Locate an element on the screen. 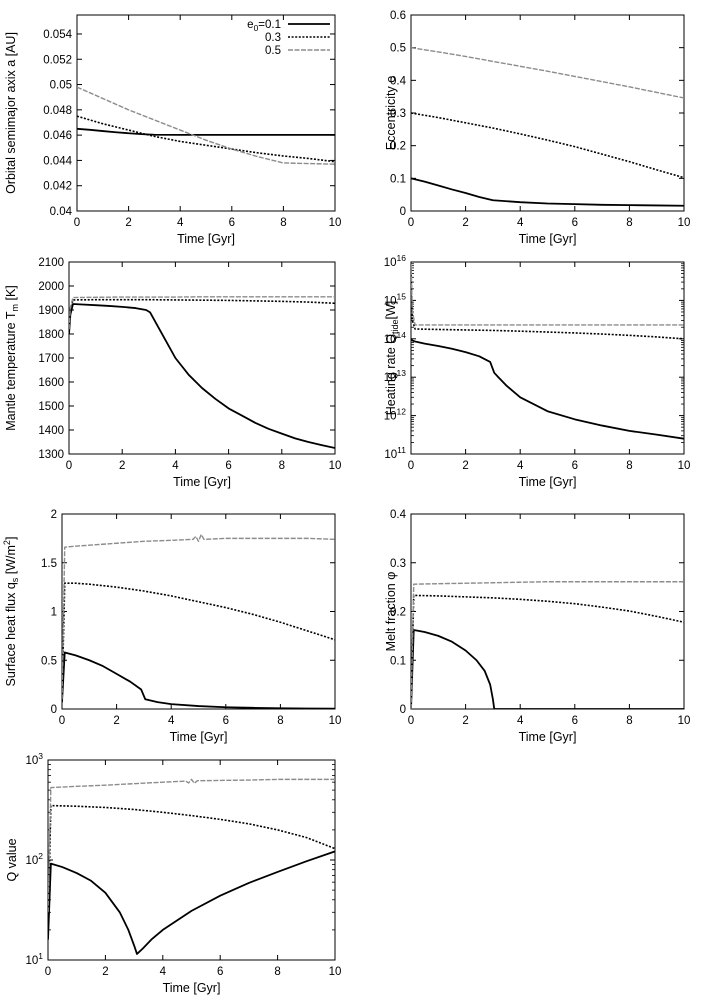 The image size is (708, 1002). y-tick-label: 10¹ is located at coordinates (34, 959).